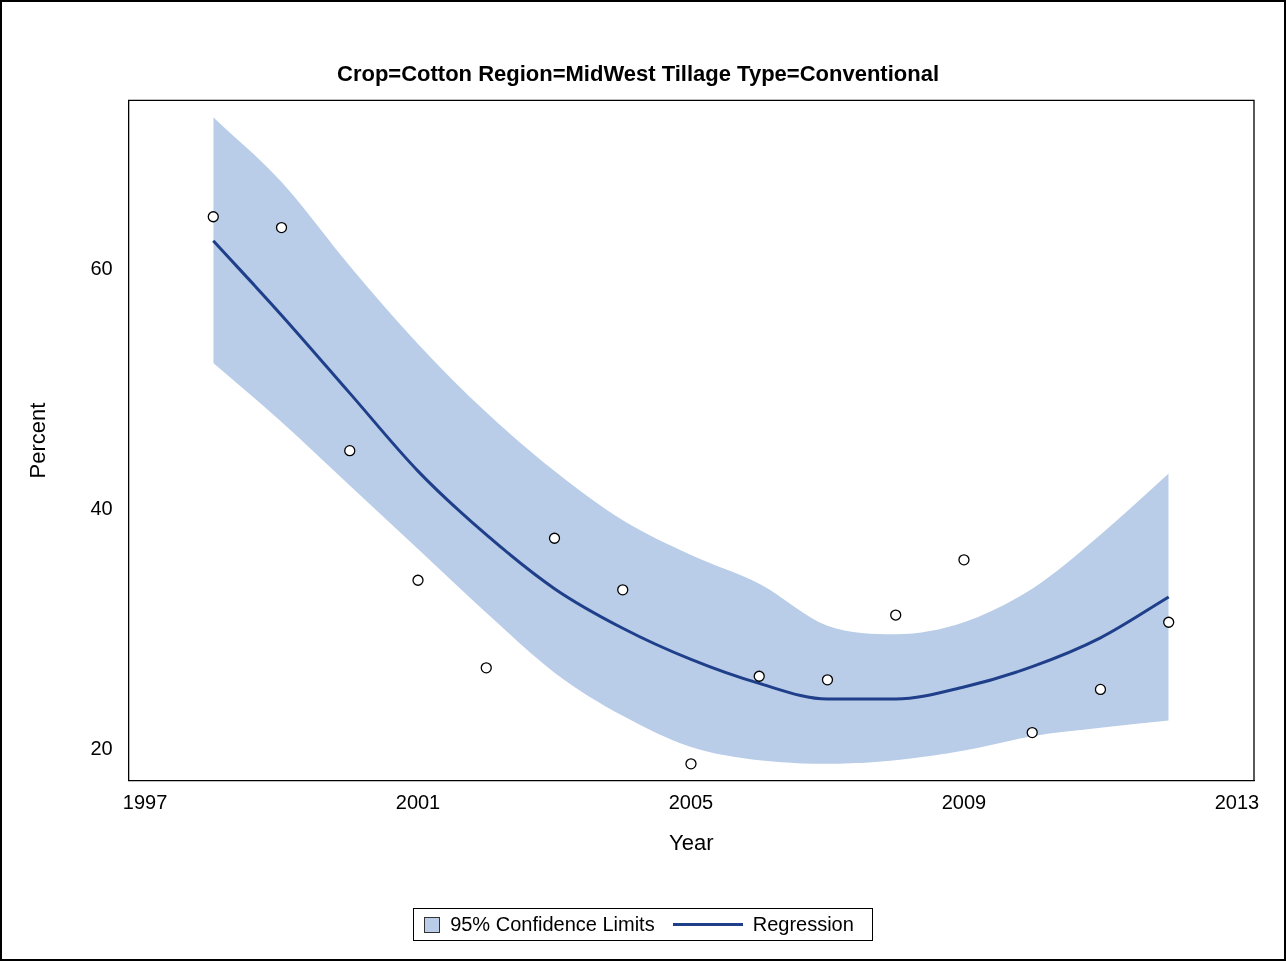 This screenshot has width=1286, height=961. I want to click on y-axis-title: Percent, so click(38, 440).